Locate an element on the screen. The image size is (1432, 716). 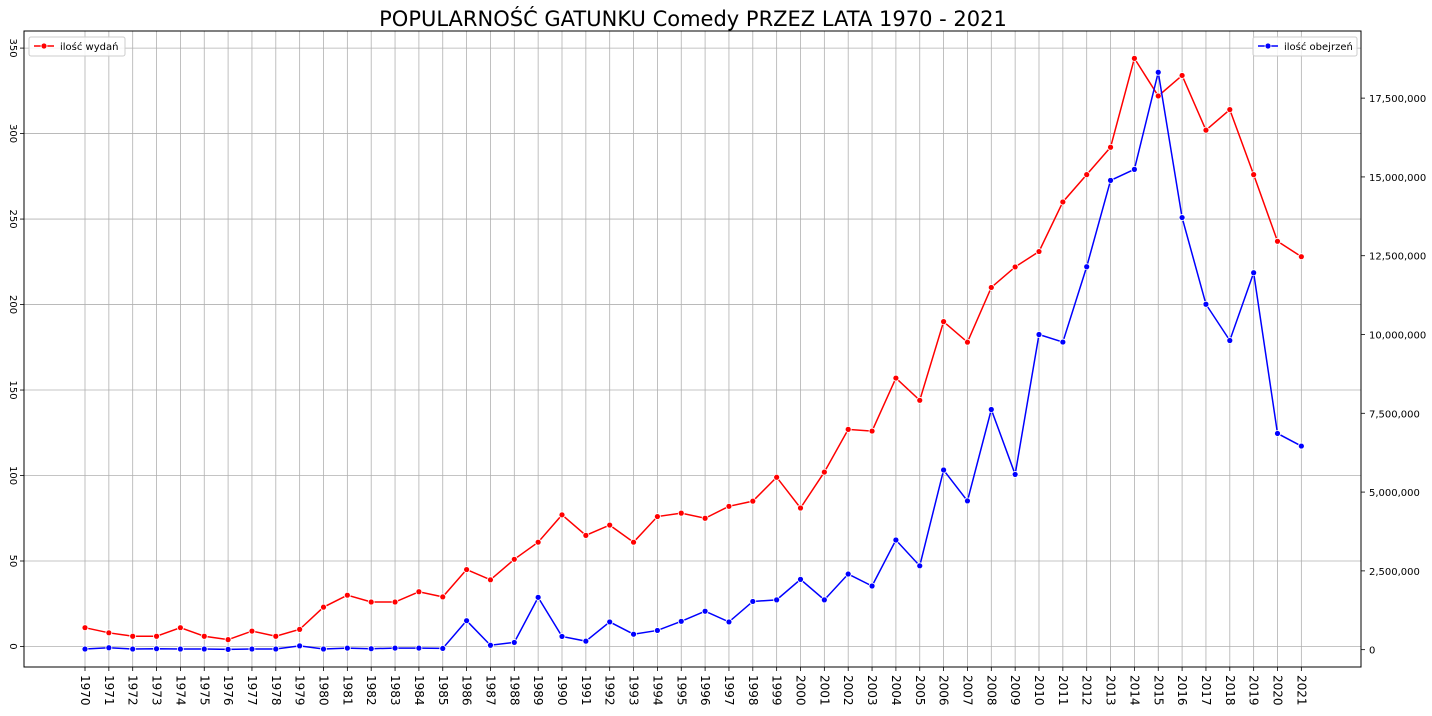
x-tick-label: 2001 is located at coordinates (824, 690).